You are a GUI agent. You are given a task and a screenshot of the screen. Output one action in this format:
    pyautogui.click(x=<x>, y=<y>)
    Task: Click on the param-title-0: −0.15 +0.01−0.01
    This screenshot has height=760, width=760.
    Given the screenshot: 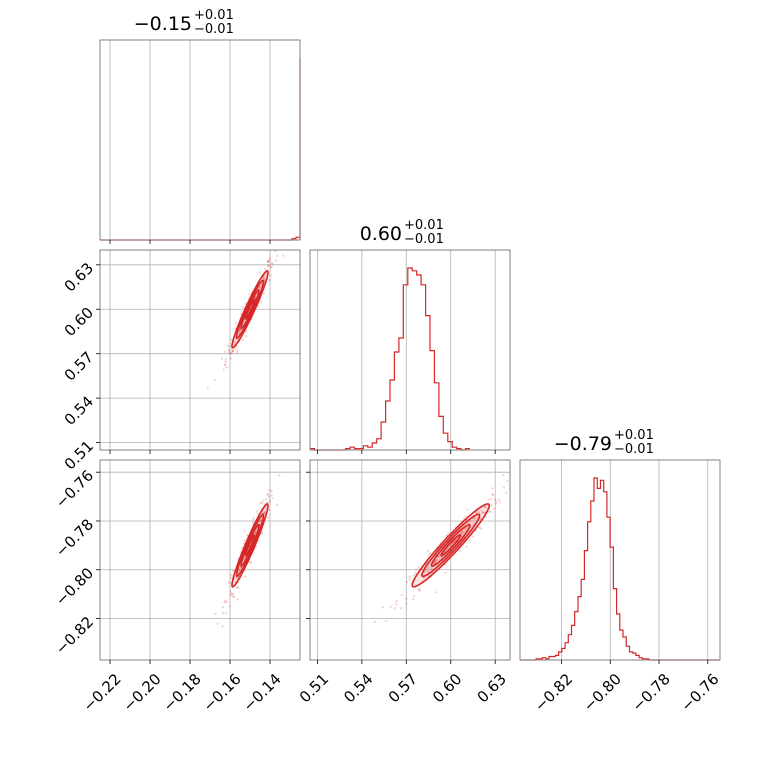 What is the action you would take?
    pyautogui.click(x=184, y=22)
    